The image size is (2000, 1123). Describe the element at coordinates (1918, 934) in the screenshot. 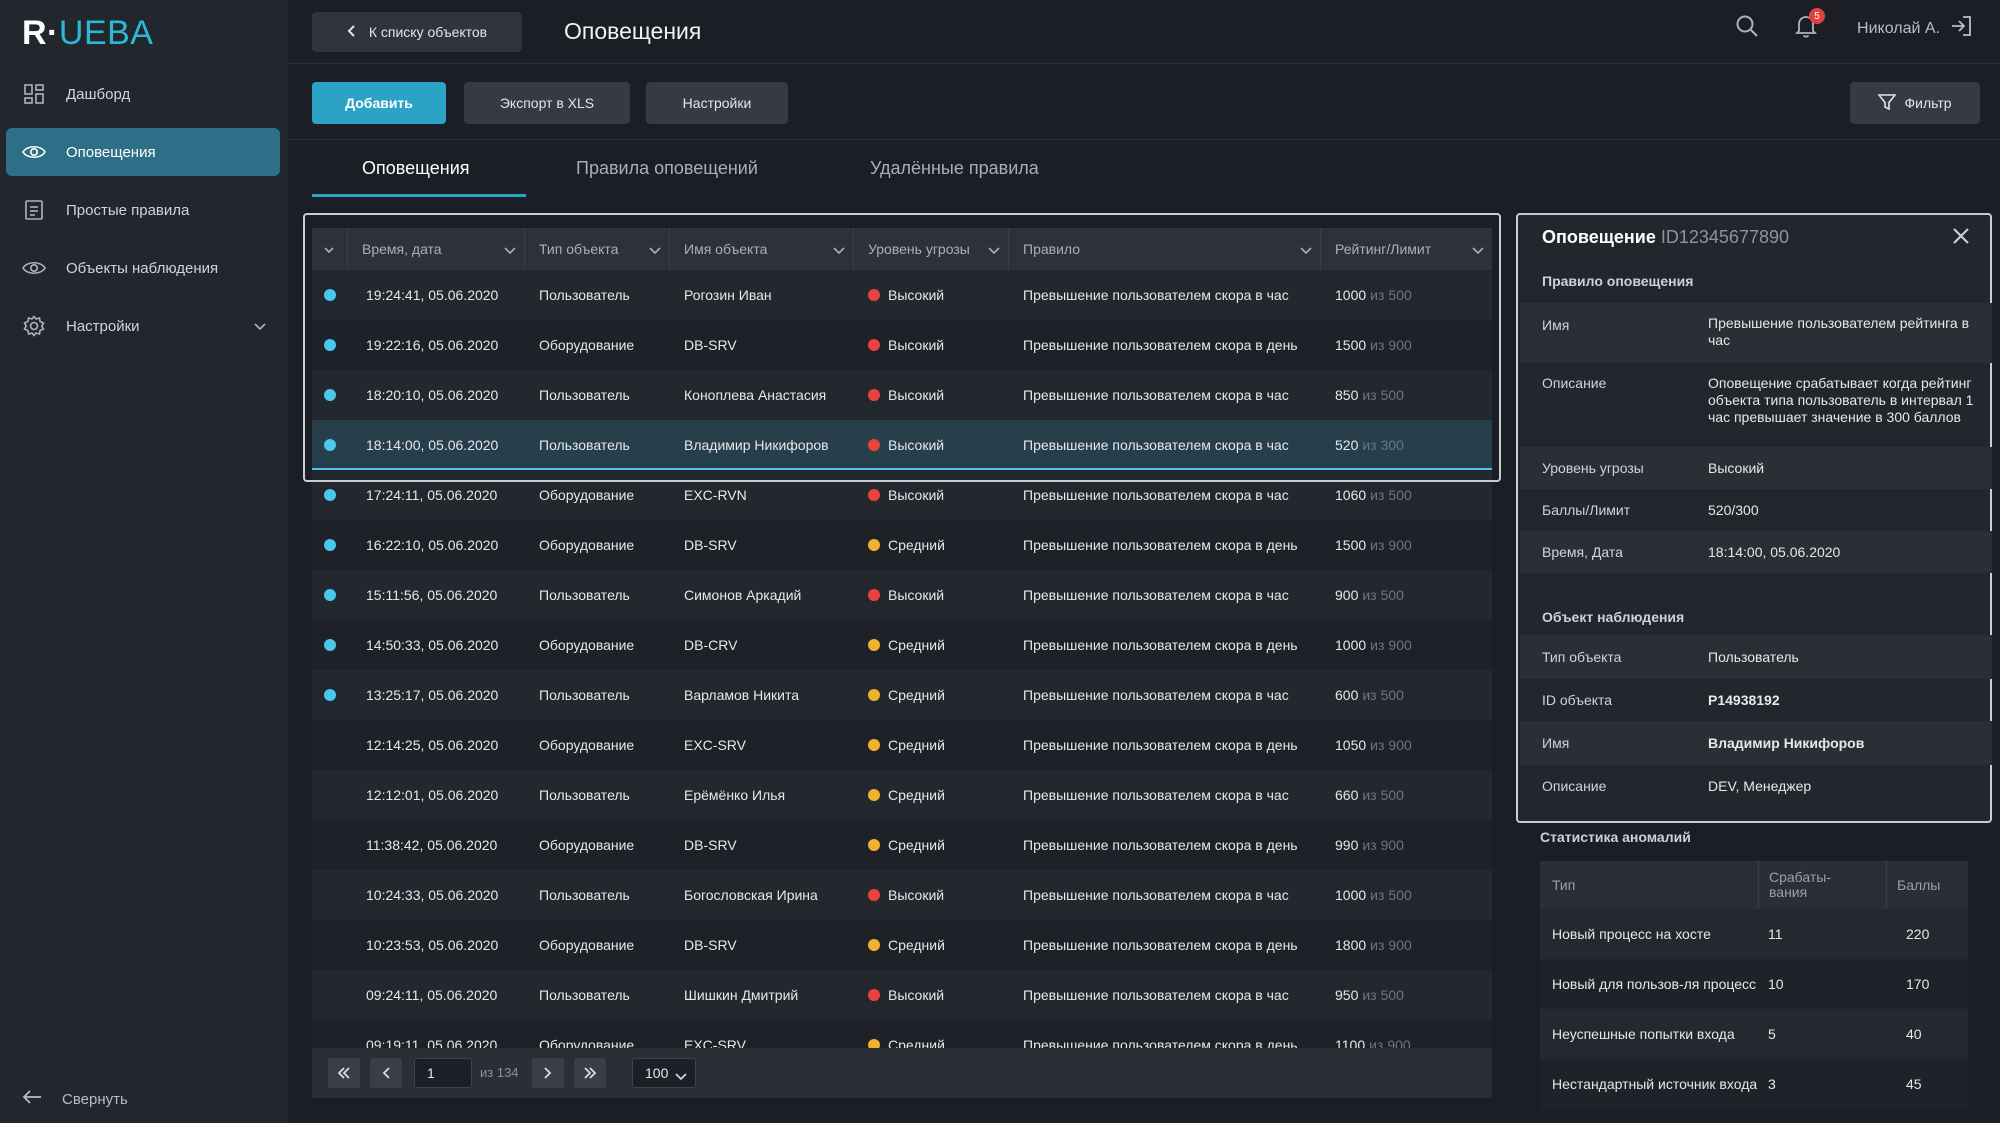

I see `stats-cell-points: 220` at that location.